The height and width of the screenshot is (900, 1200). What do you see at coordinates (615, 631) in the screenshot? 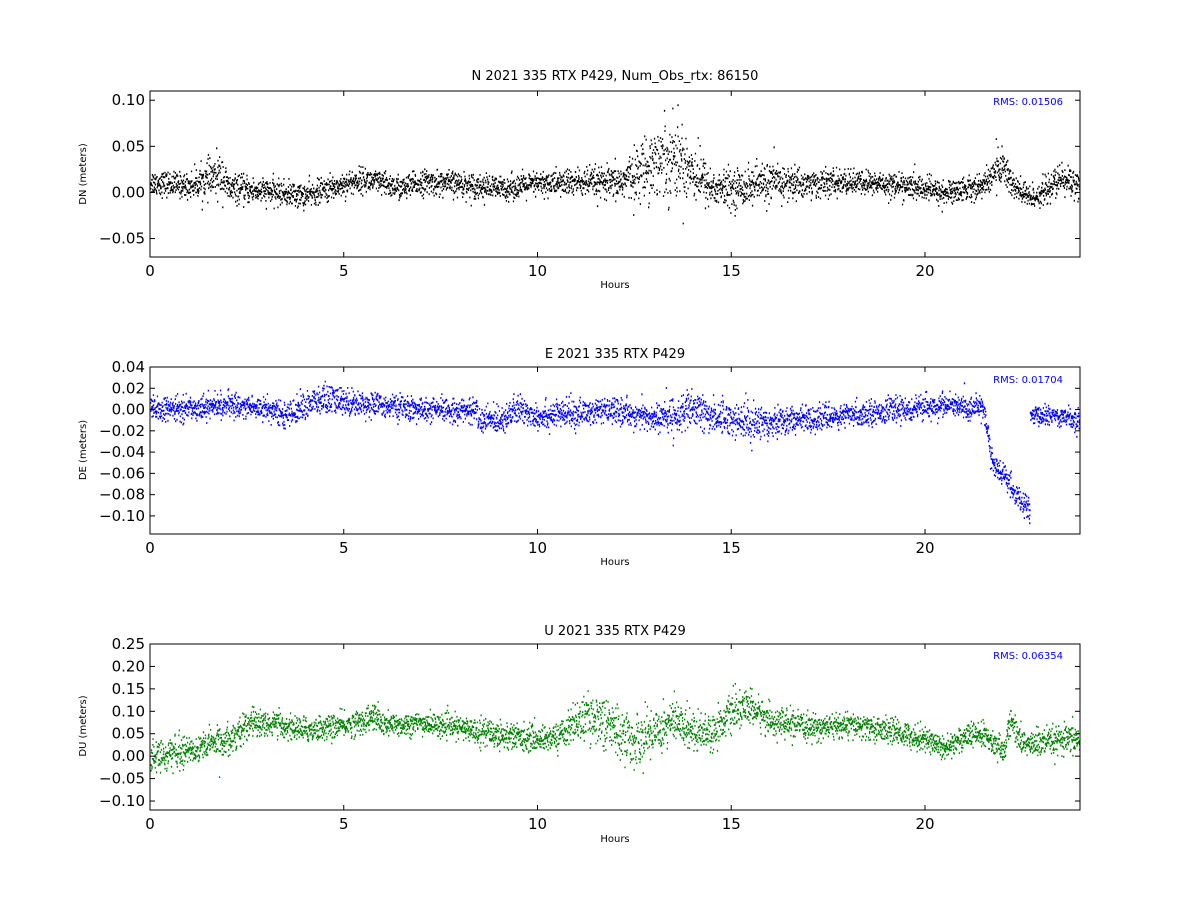
I see `panel-up-title: U 2021 335 RTX P429` at bounding box center [615, 631].